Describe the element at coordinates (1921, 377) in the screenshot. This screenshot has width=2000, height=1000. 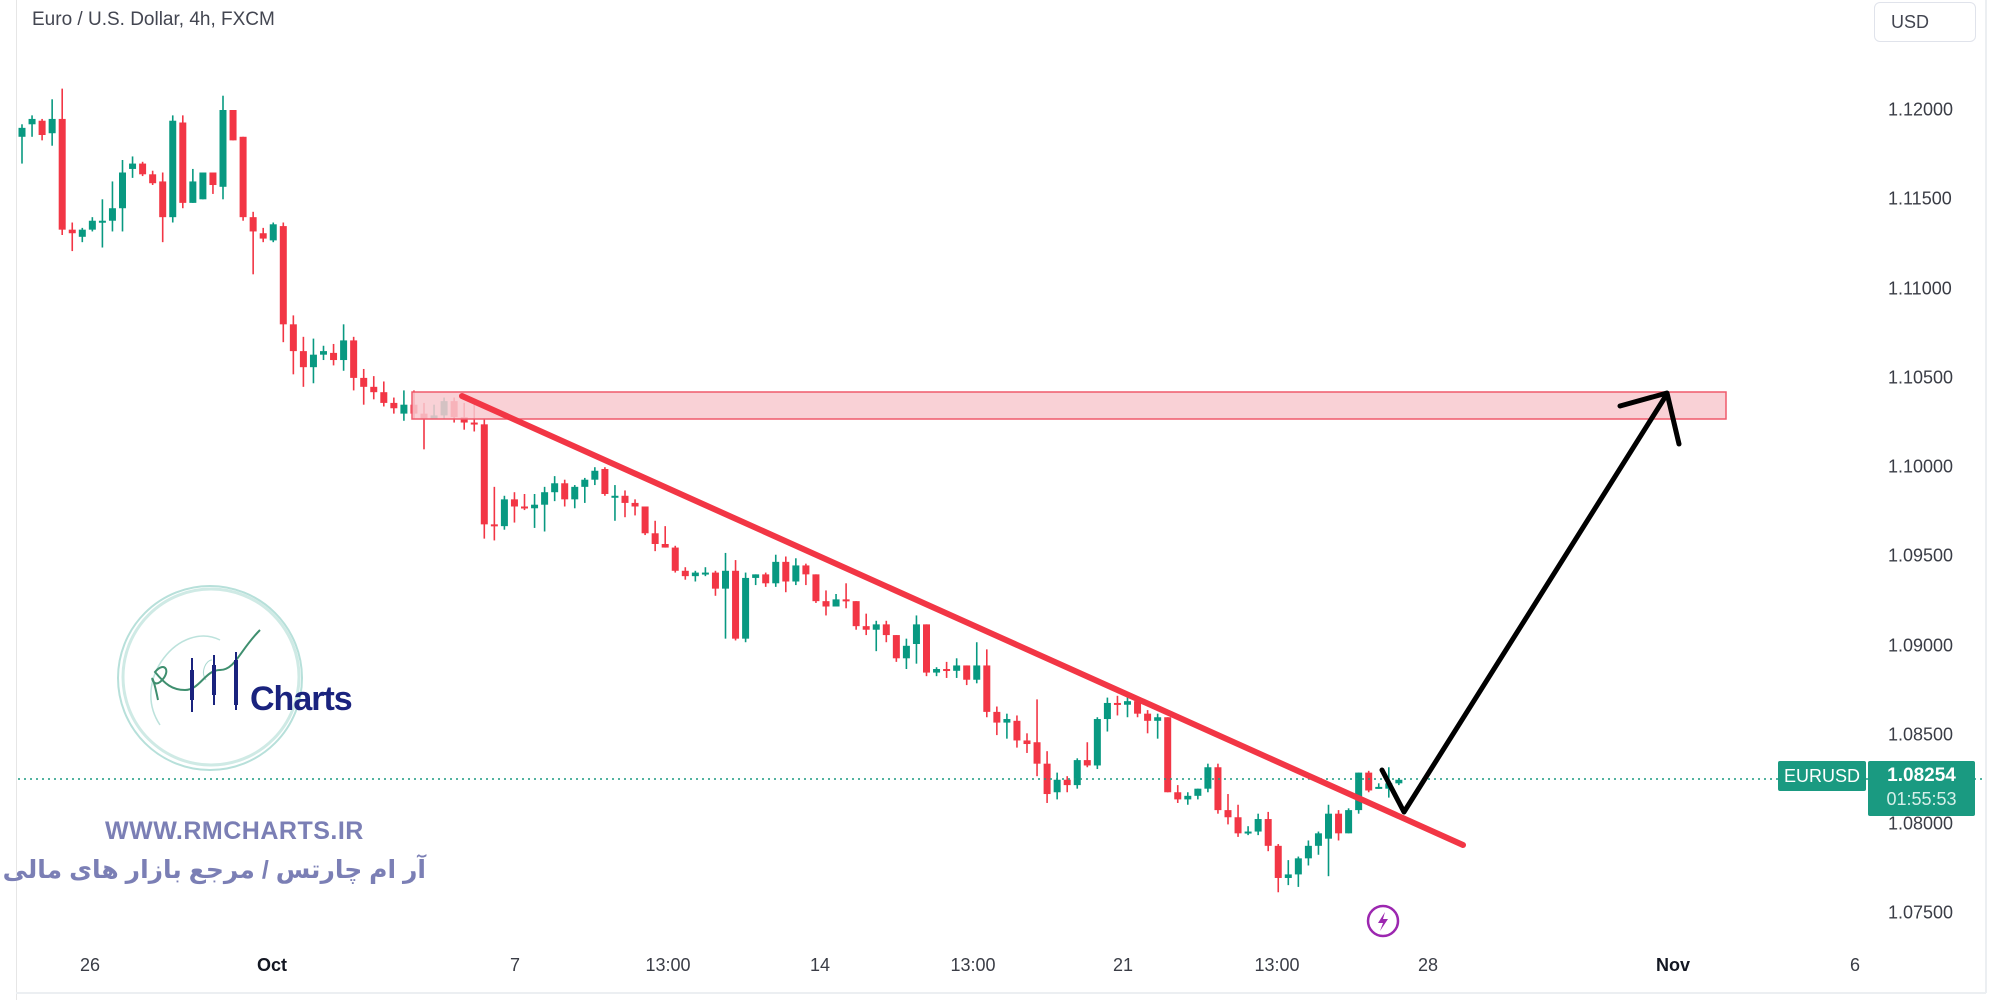
I see `price-tick-label: 1.10500` at that location.